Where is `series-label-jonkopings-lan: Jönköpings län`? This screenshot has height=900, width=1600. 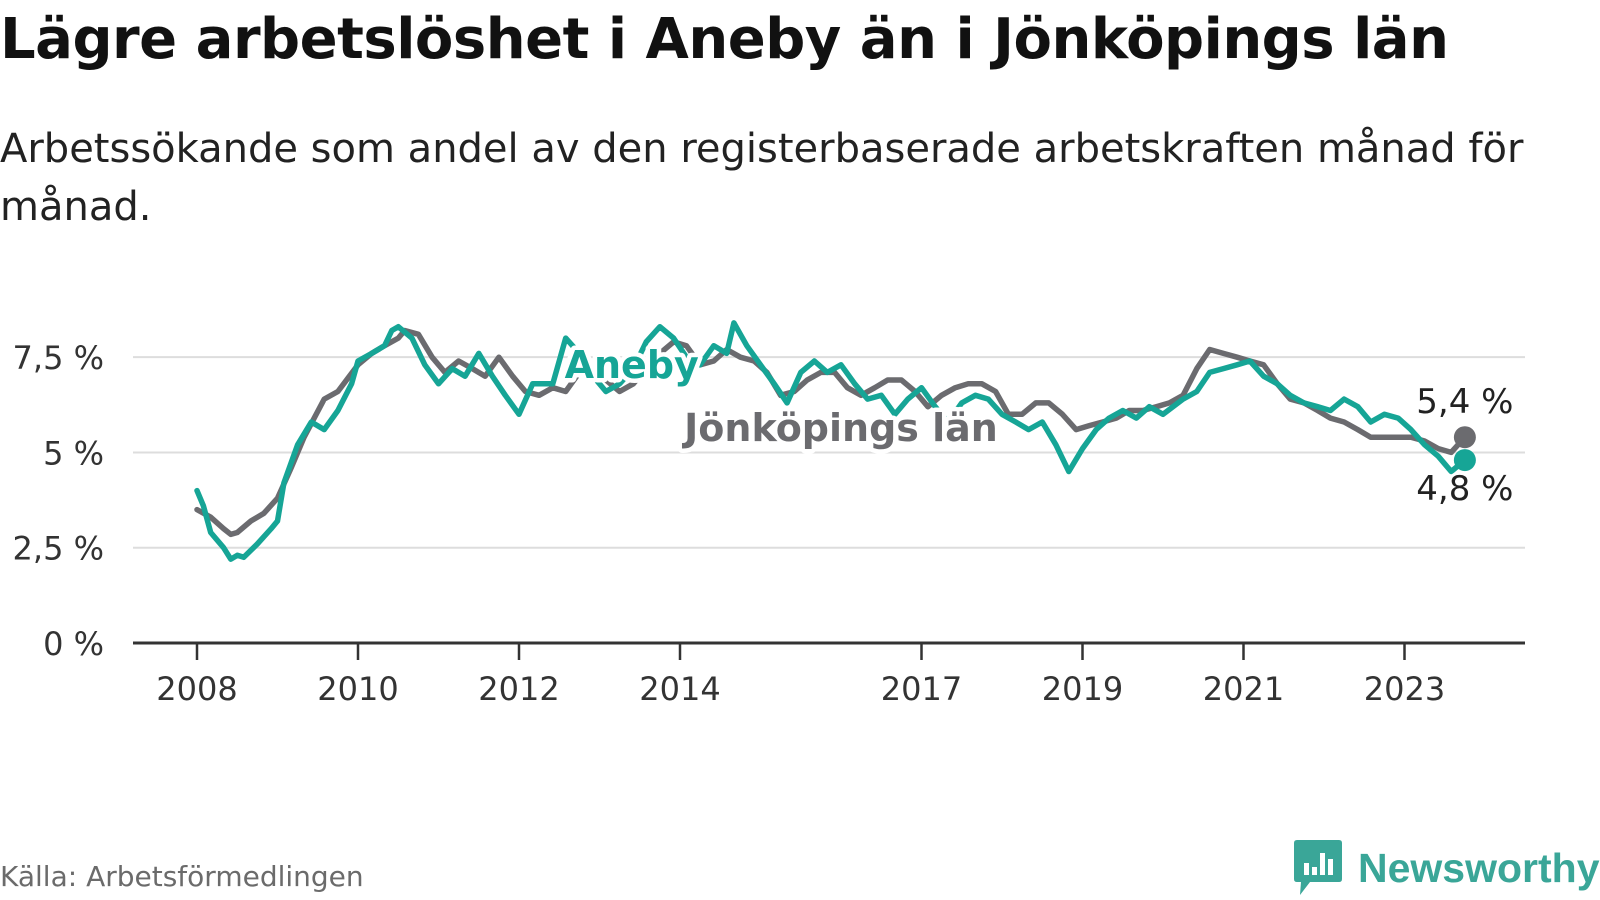
series-label-jonkopings-lan: Jönköpings län is located at coordinates (839, 428).